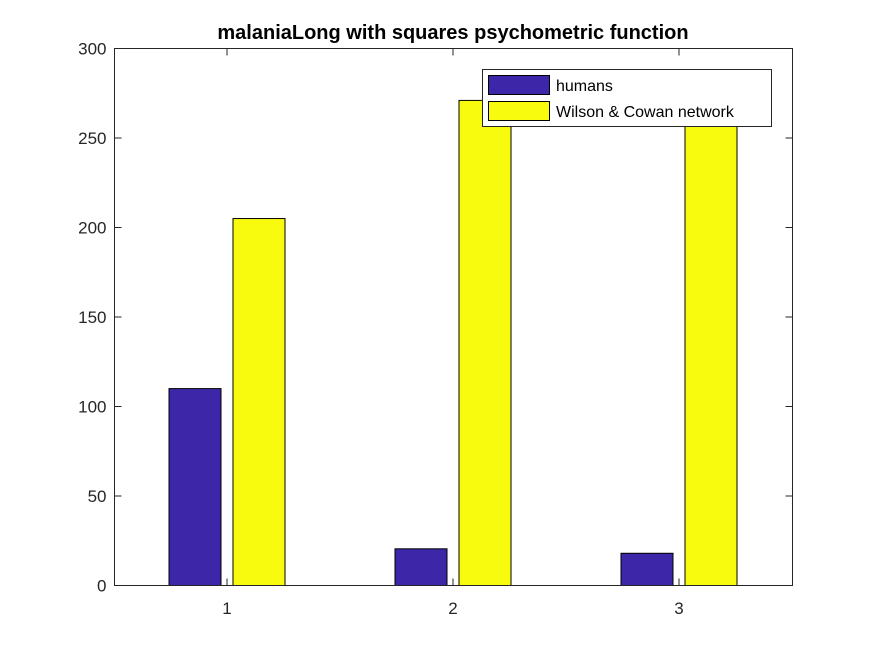 The image size is (875, 656). Describe the element at coordinates (92, 49) in the screenshot. I see `y-tick-label: 300` at that location.